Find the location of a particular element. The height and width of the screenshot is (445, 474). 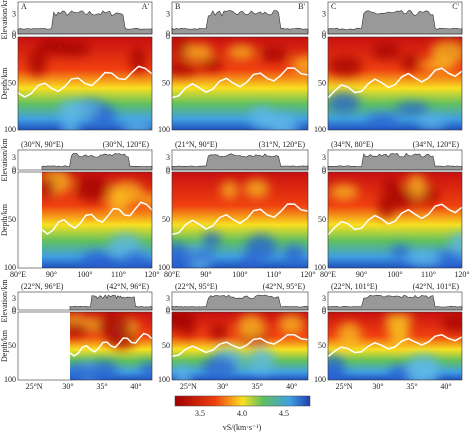

colorbar-label: vS/(km·s⁻¹) is located at coordinates (242, 427).